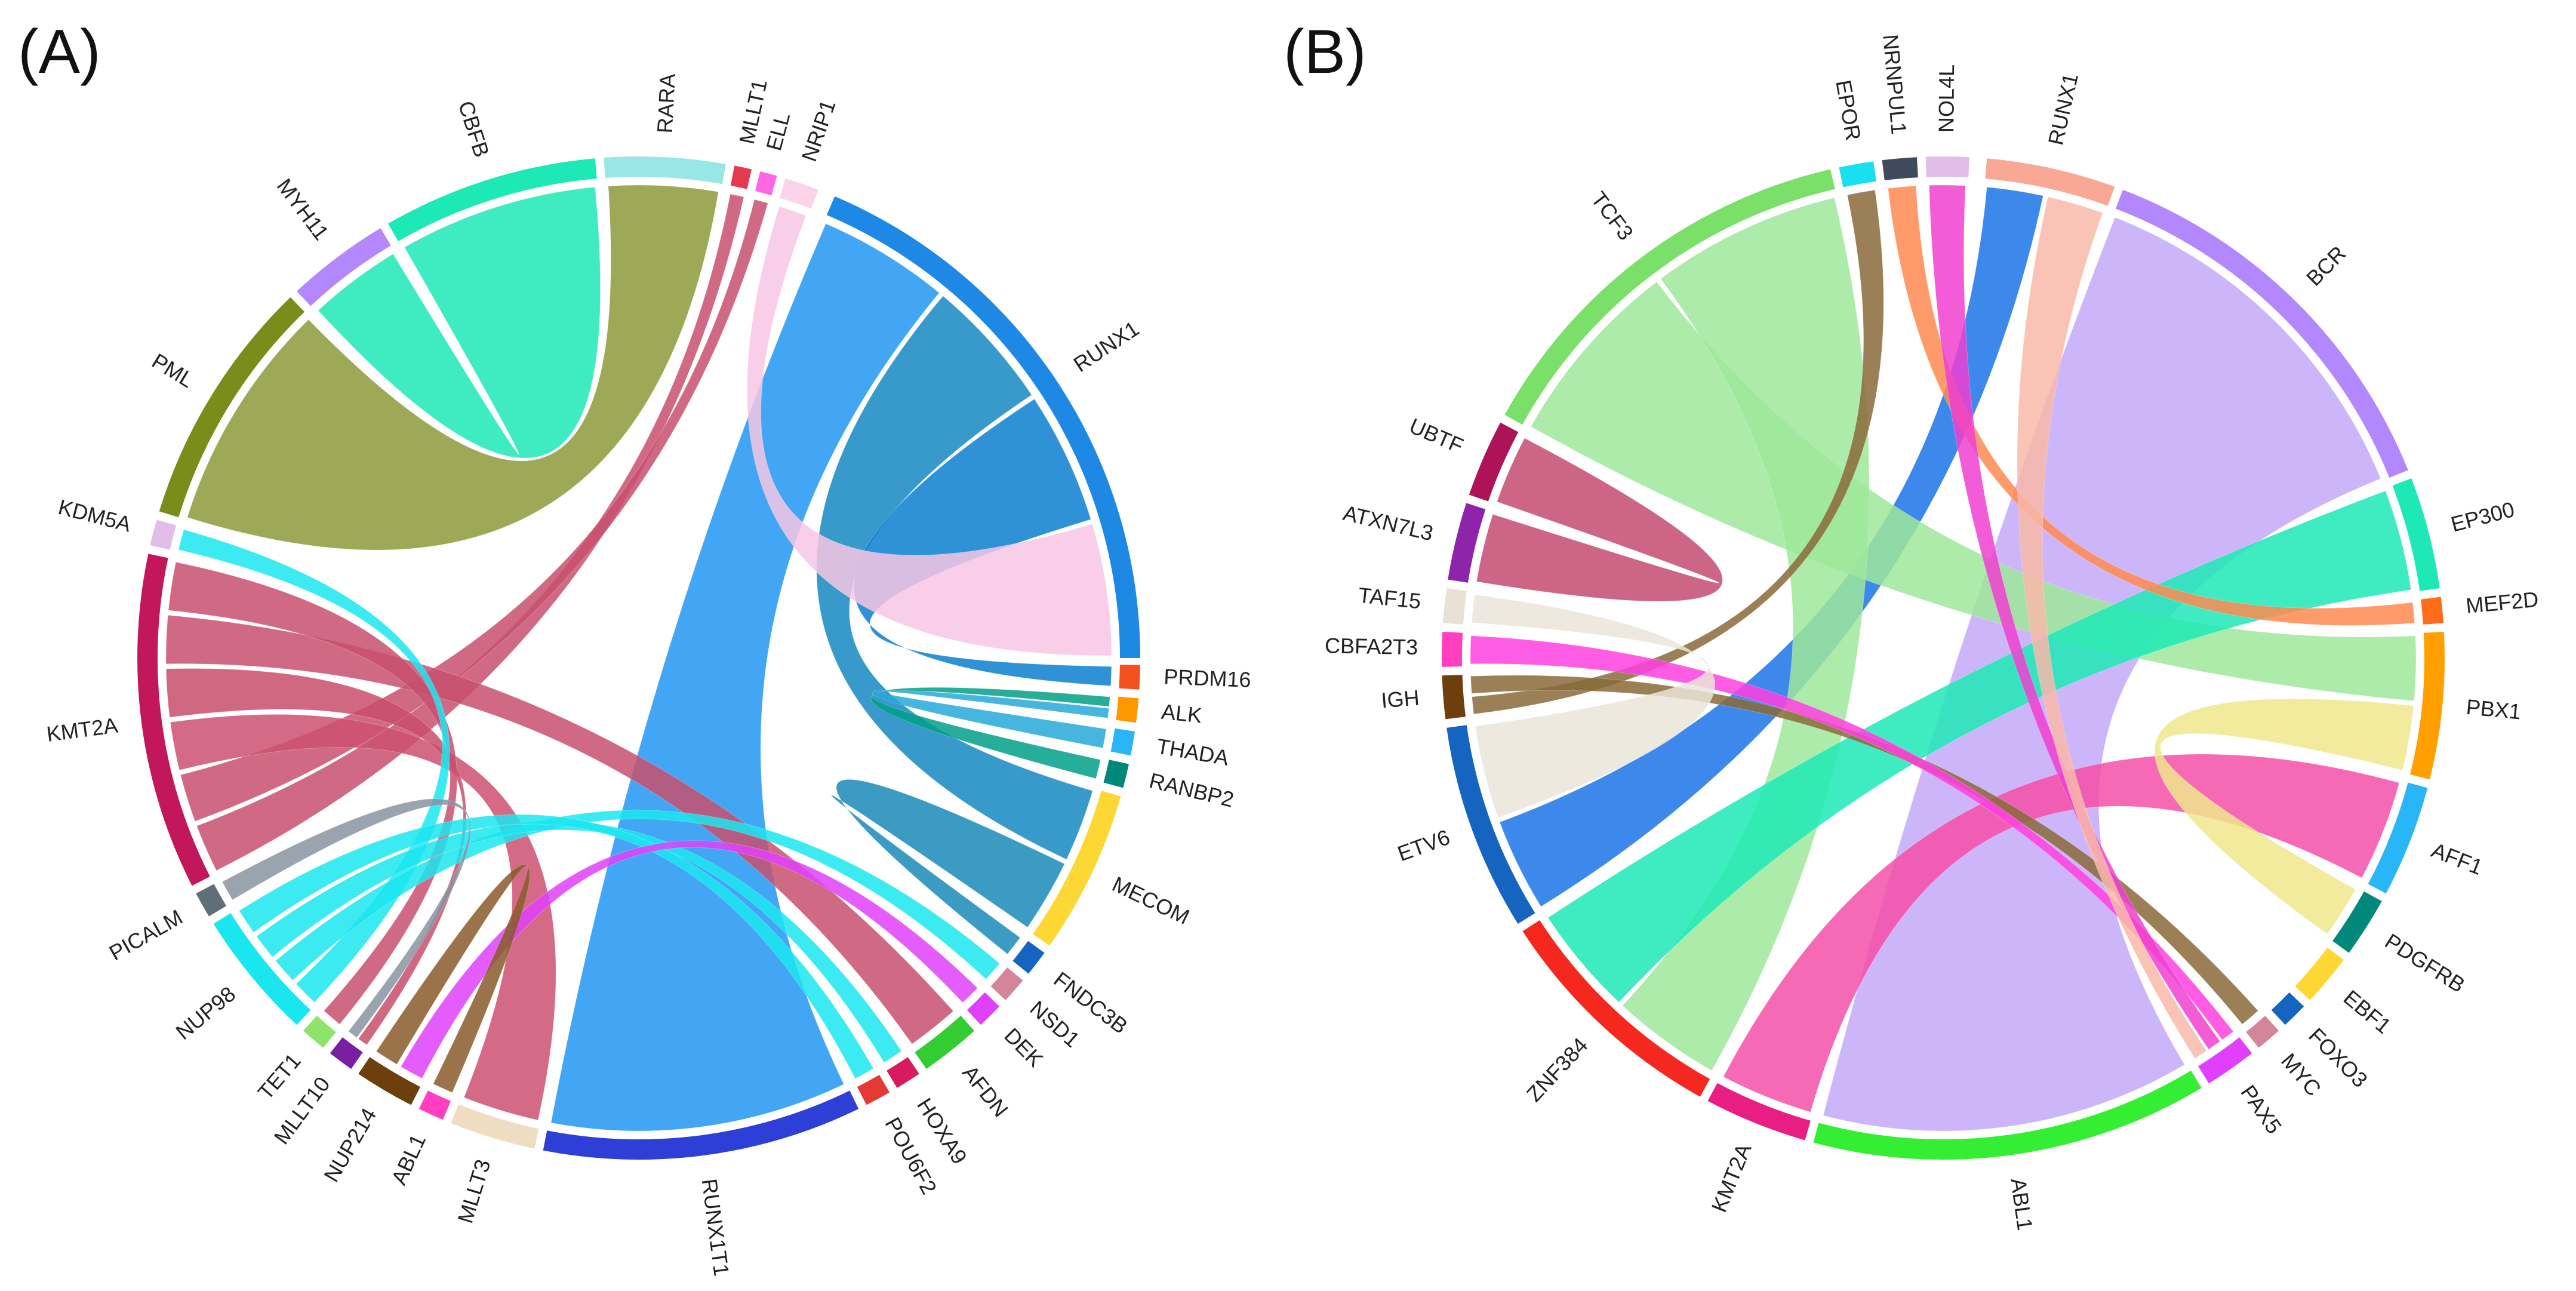 This screenshot has width=2576, height=1291. Describe the element at coordinates (2284, 816) in the screenshot. I see `ribbon-pbx1-pdgfrb` at that location.